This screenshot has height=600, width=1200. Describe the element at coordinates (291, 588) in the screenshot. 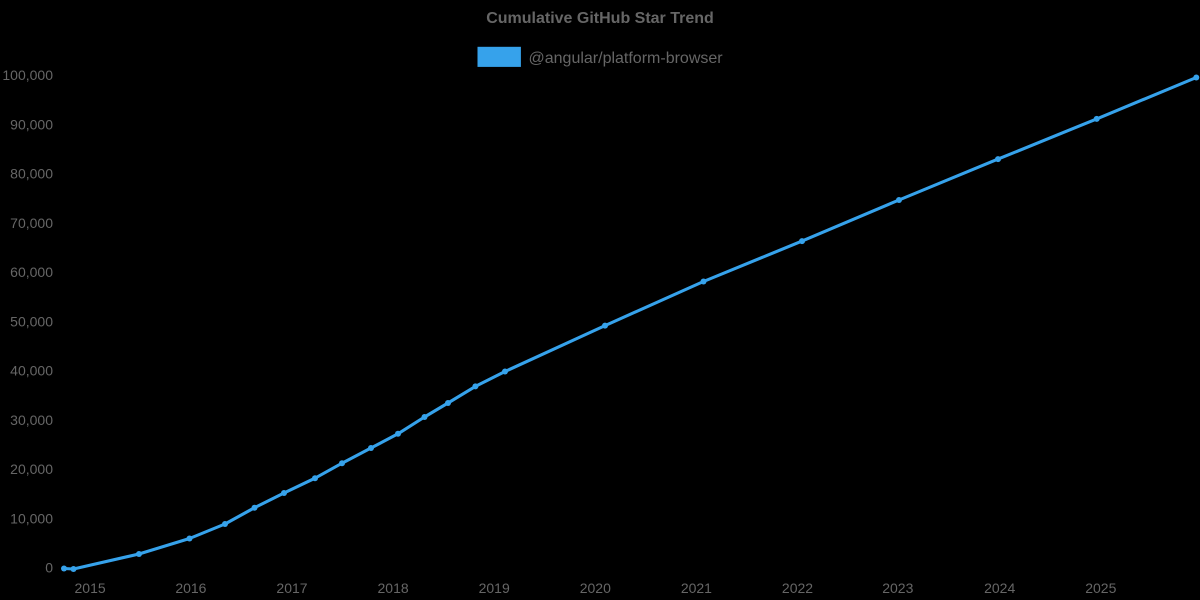

I see `svg-text: 2017` at that location.